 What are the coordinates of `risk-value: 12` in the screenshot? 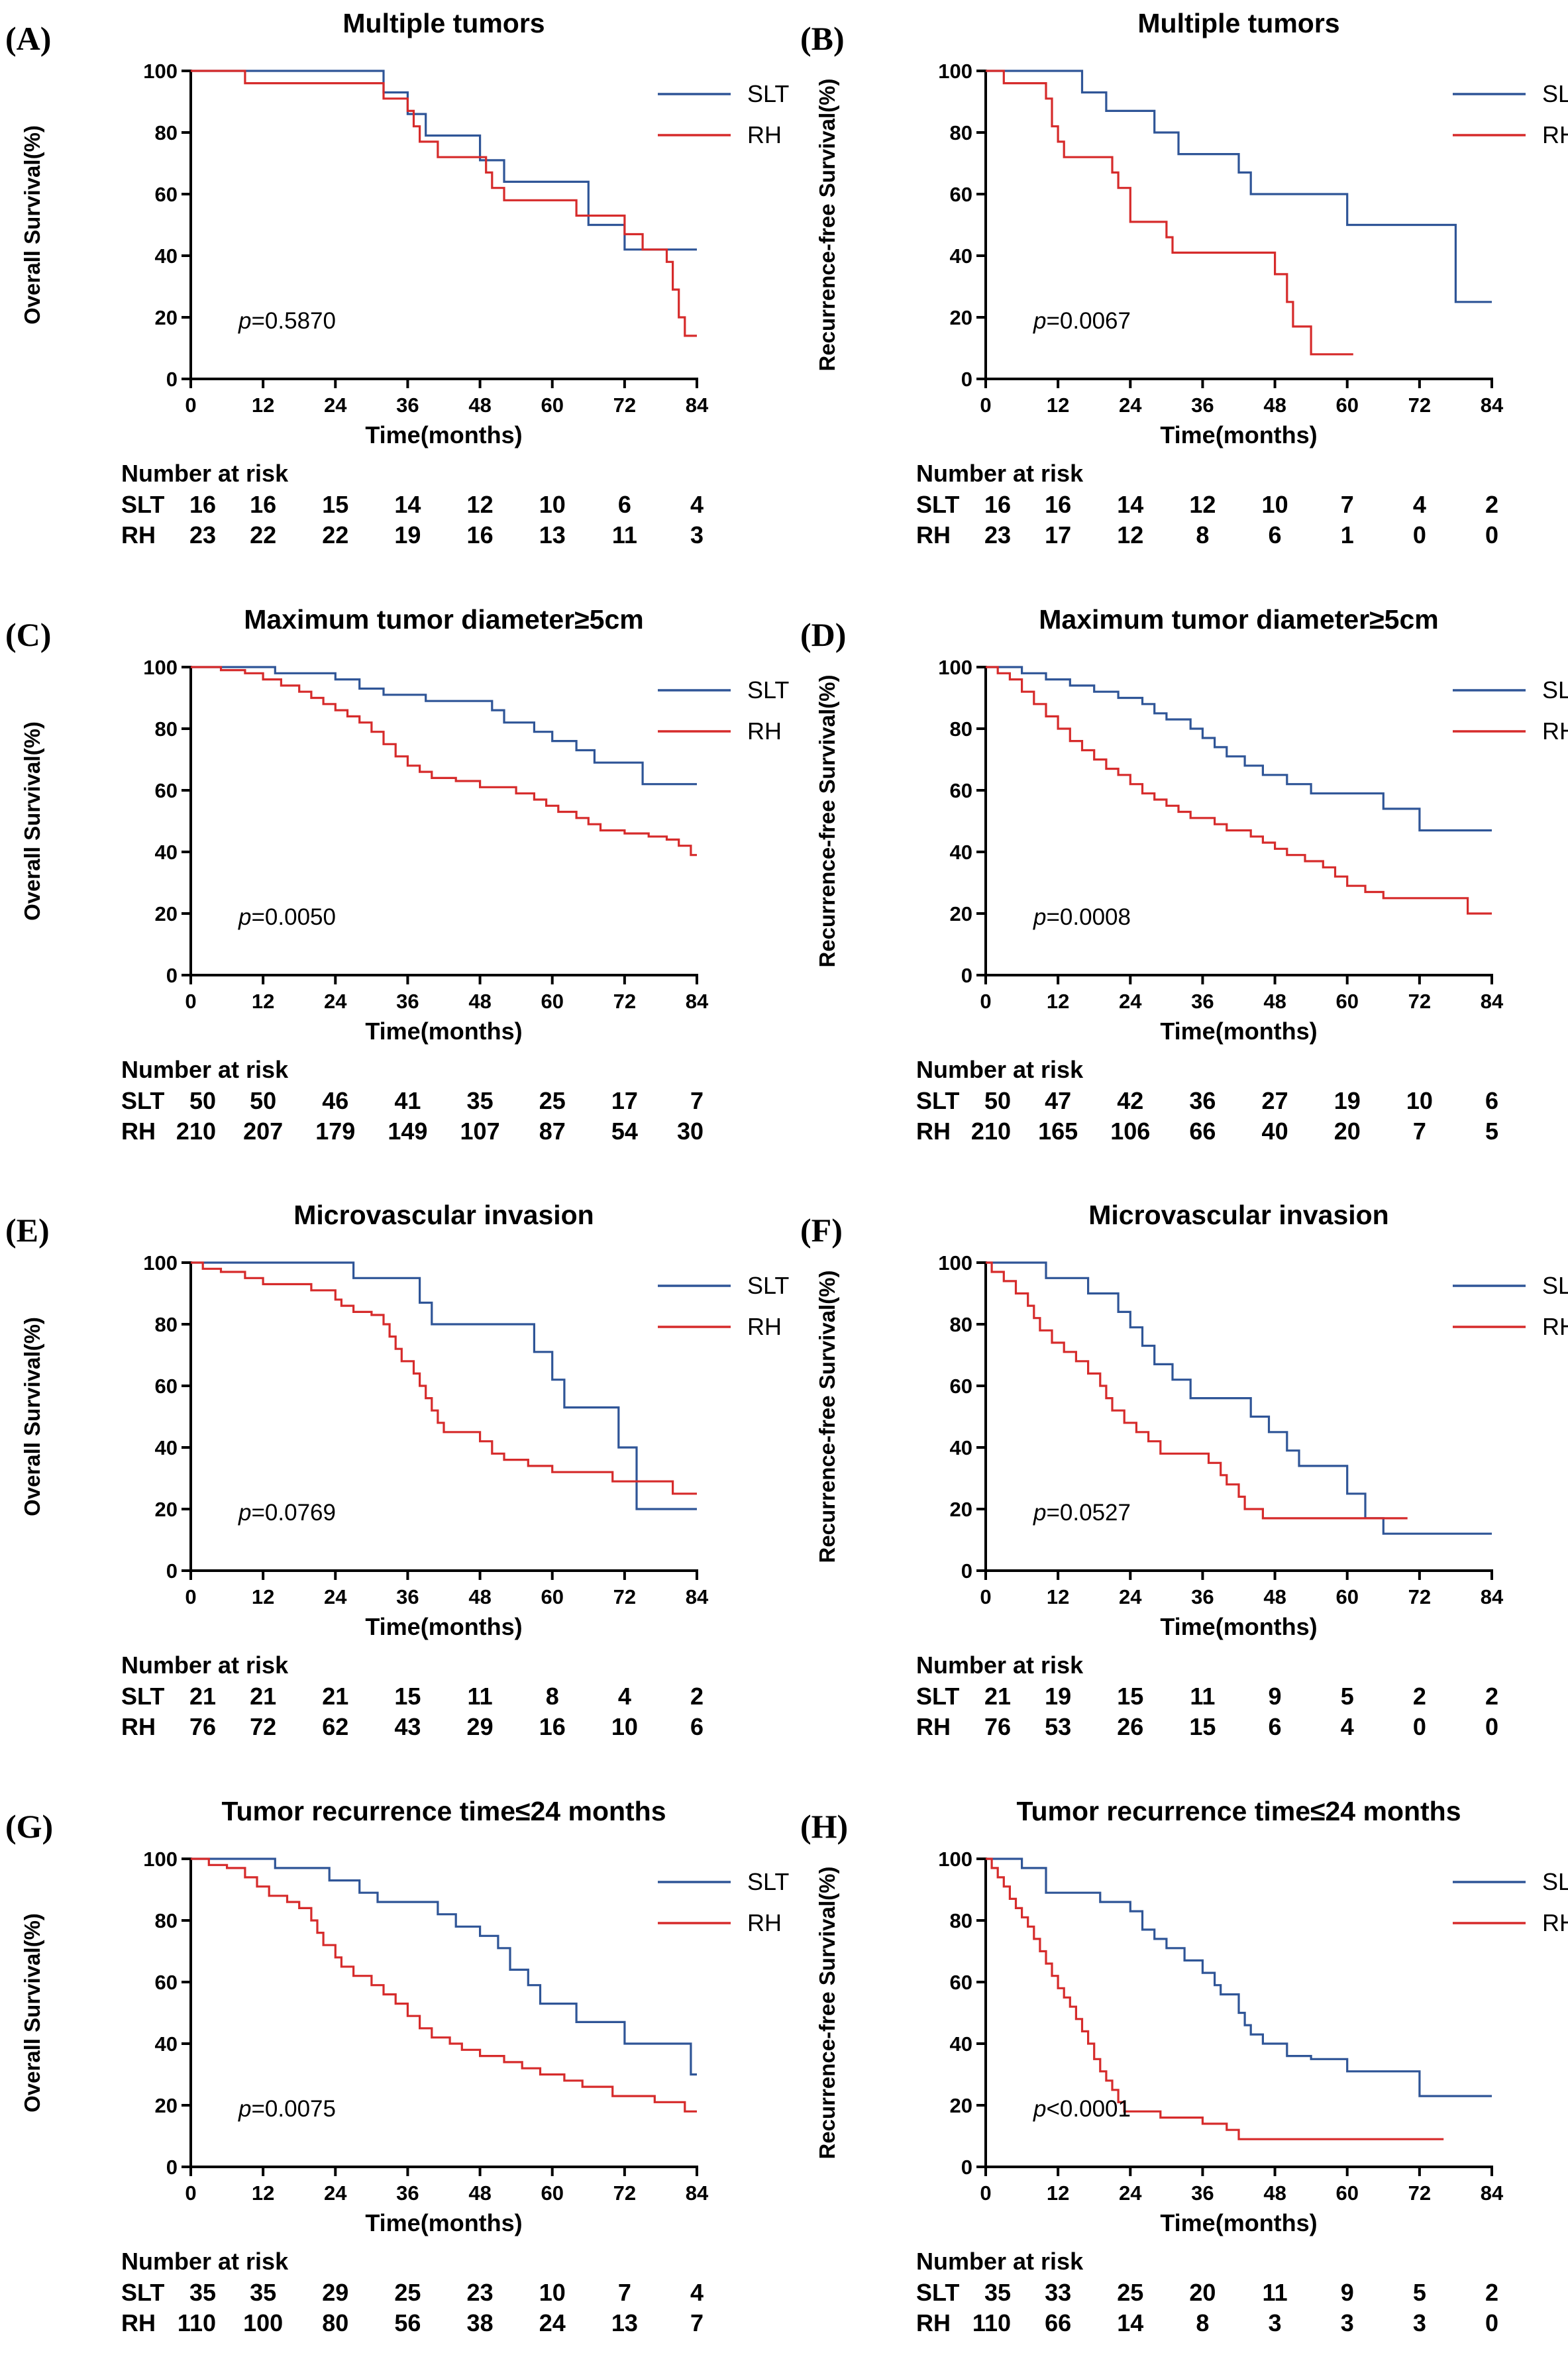 It's located at (1202, 505).